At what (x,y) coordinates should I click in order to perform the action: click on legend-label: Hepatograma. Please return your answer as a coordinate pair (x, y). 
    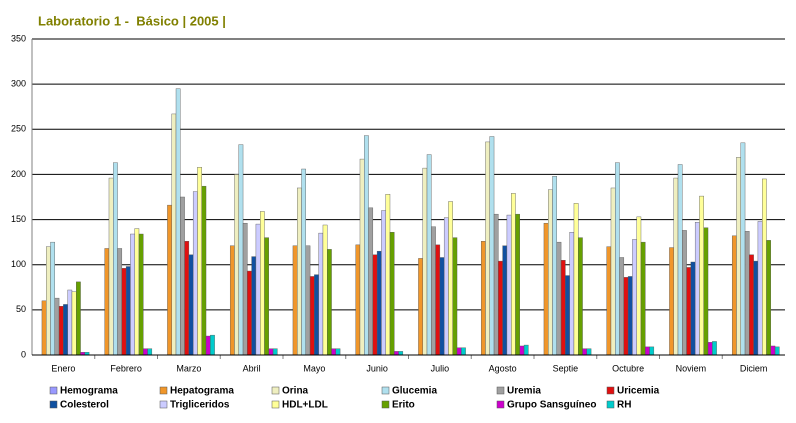
    Looking at the image, I should click on (202, 391).